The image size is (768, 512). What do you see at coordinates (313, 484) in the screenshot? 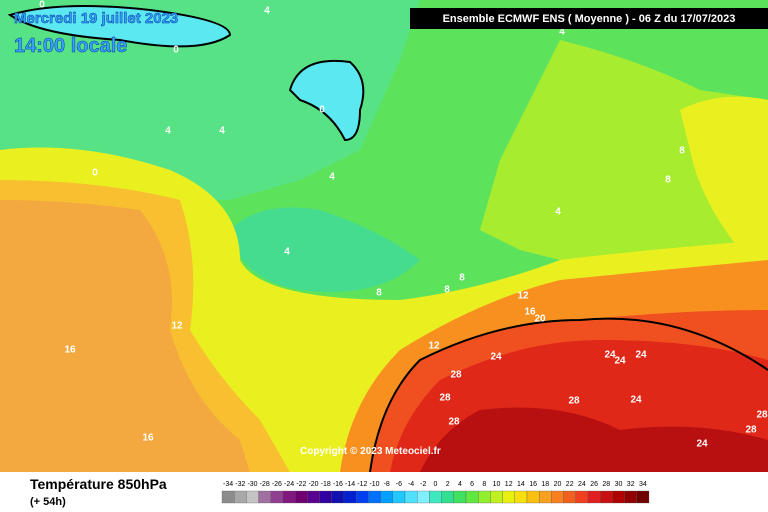
I see `scale-tick-label: -20` at bounding box center [313, 484].